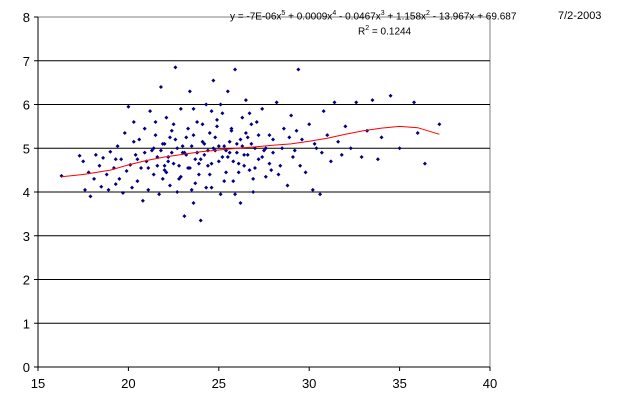  Describe the element at coordinates (26, 148) in the screenshot. I see `y-tick-label: 5` at that location.